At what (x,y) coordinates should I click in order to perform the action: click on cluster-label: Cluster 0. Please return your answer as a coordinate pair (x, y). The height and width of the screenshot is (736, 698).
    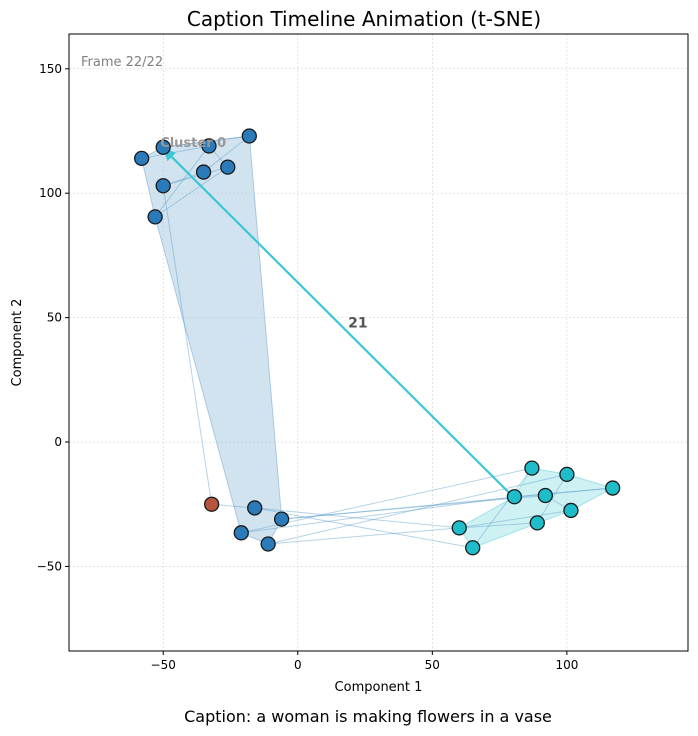
    Looking at the image, I should click on (193, 143).